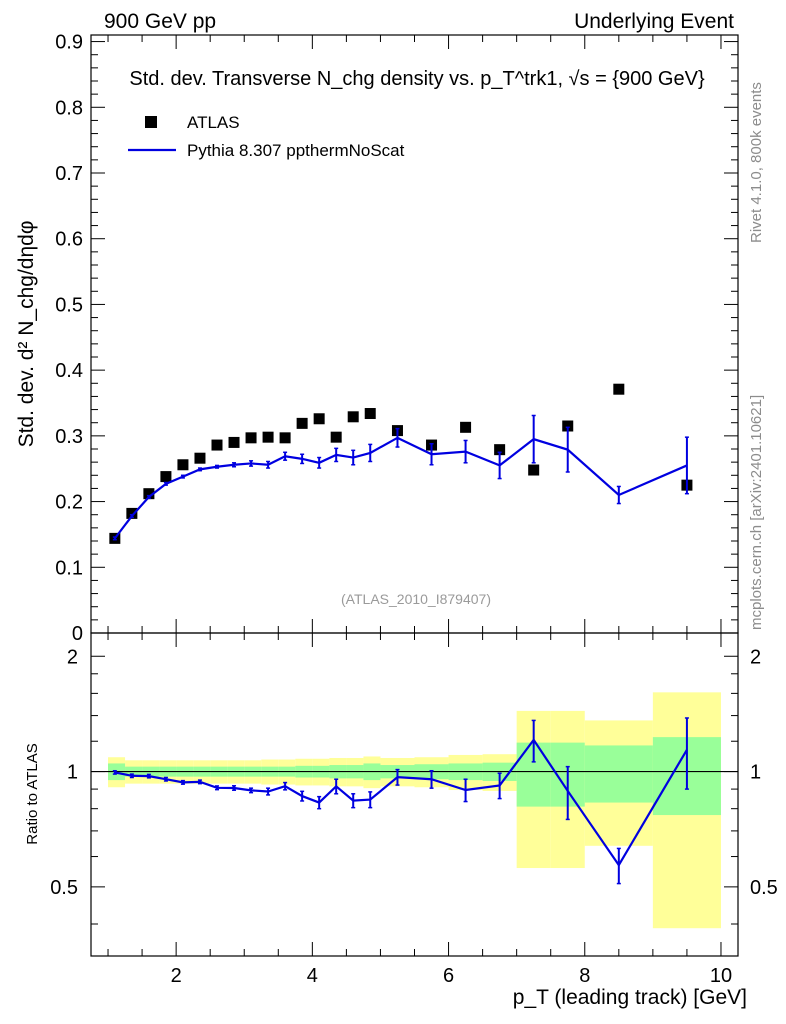  I want to click on y-tick-label: 0.1, so click(69, 568).